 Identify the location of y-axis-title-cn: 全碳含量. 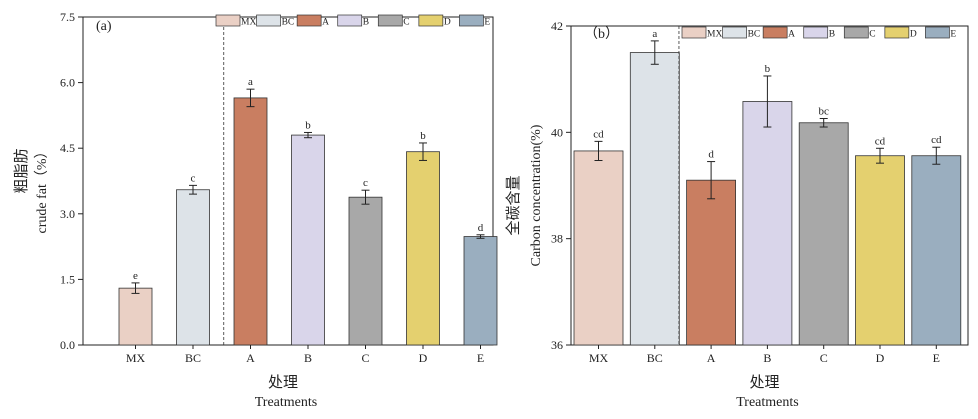
(513, 205).